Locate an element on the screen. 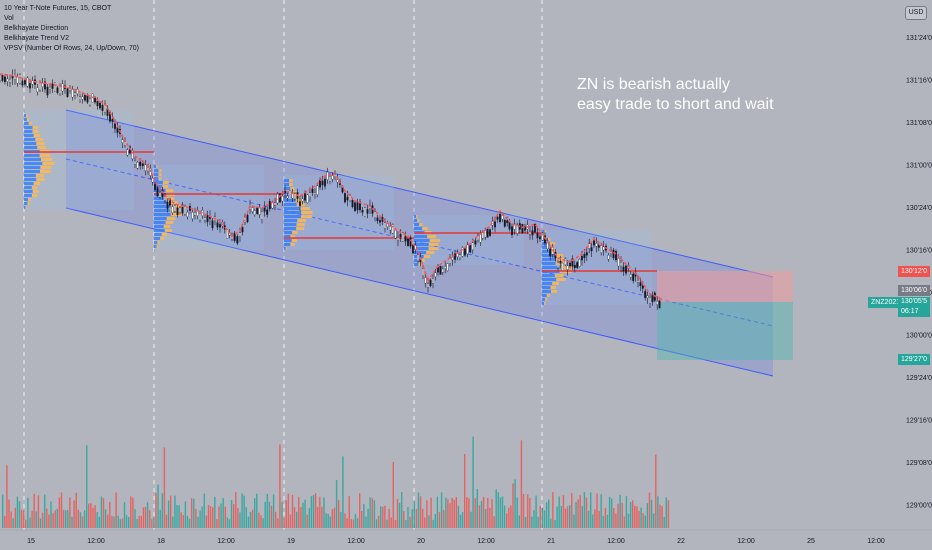  annotation-line-2: easy trade to short and wait is located at coordinates (675, 104).